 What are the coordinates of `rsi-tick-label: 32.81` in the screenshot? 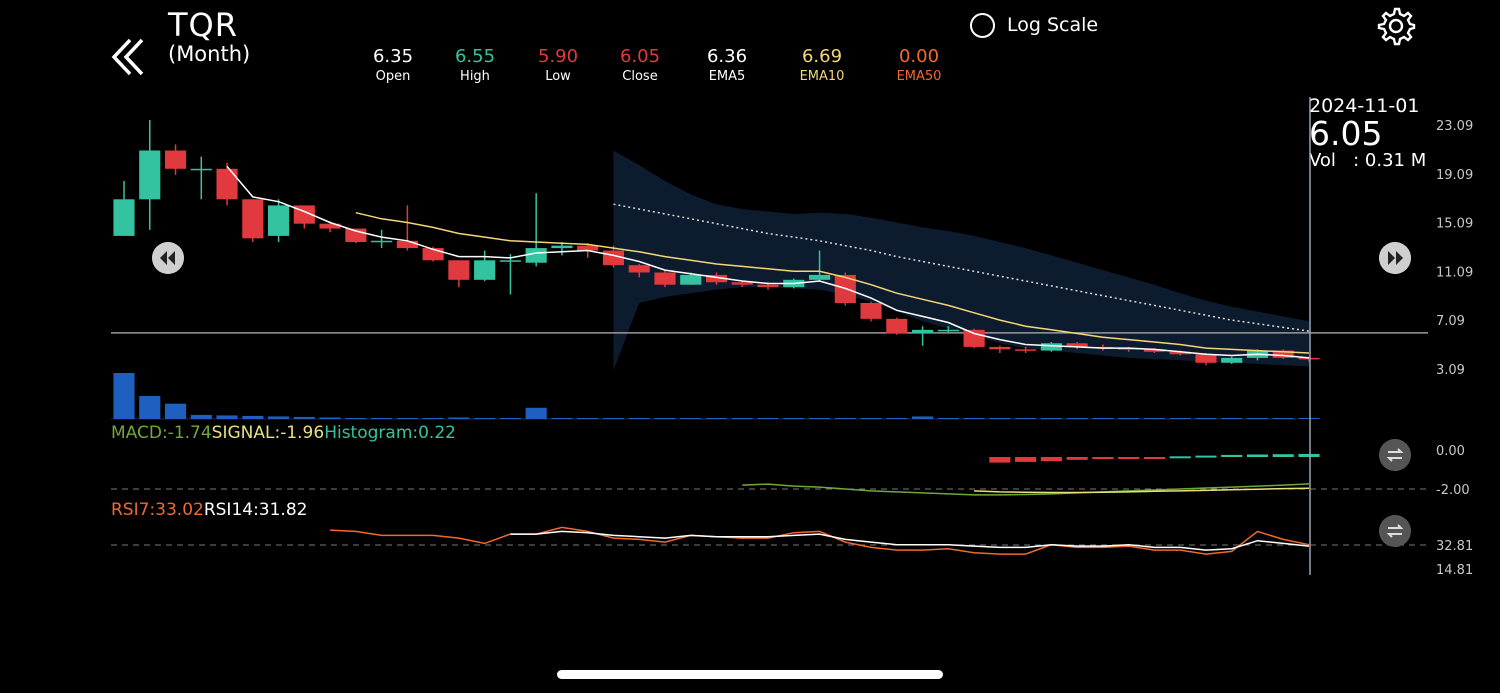 It's located at (1454, 546).